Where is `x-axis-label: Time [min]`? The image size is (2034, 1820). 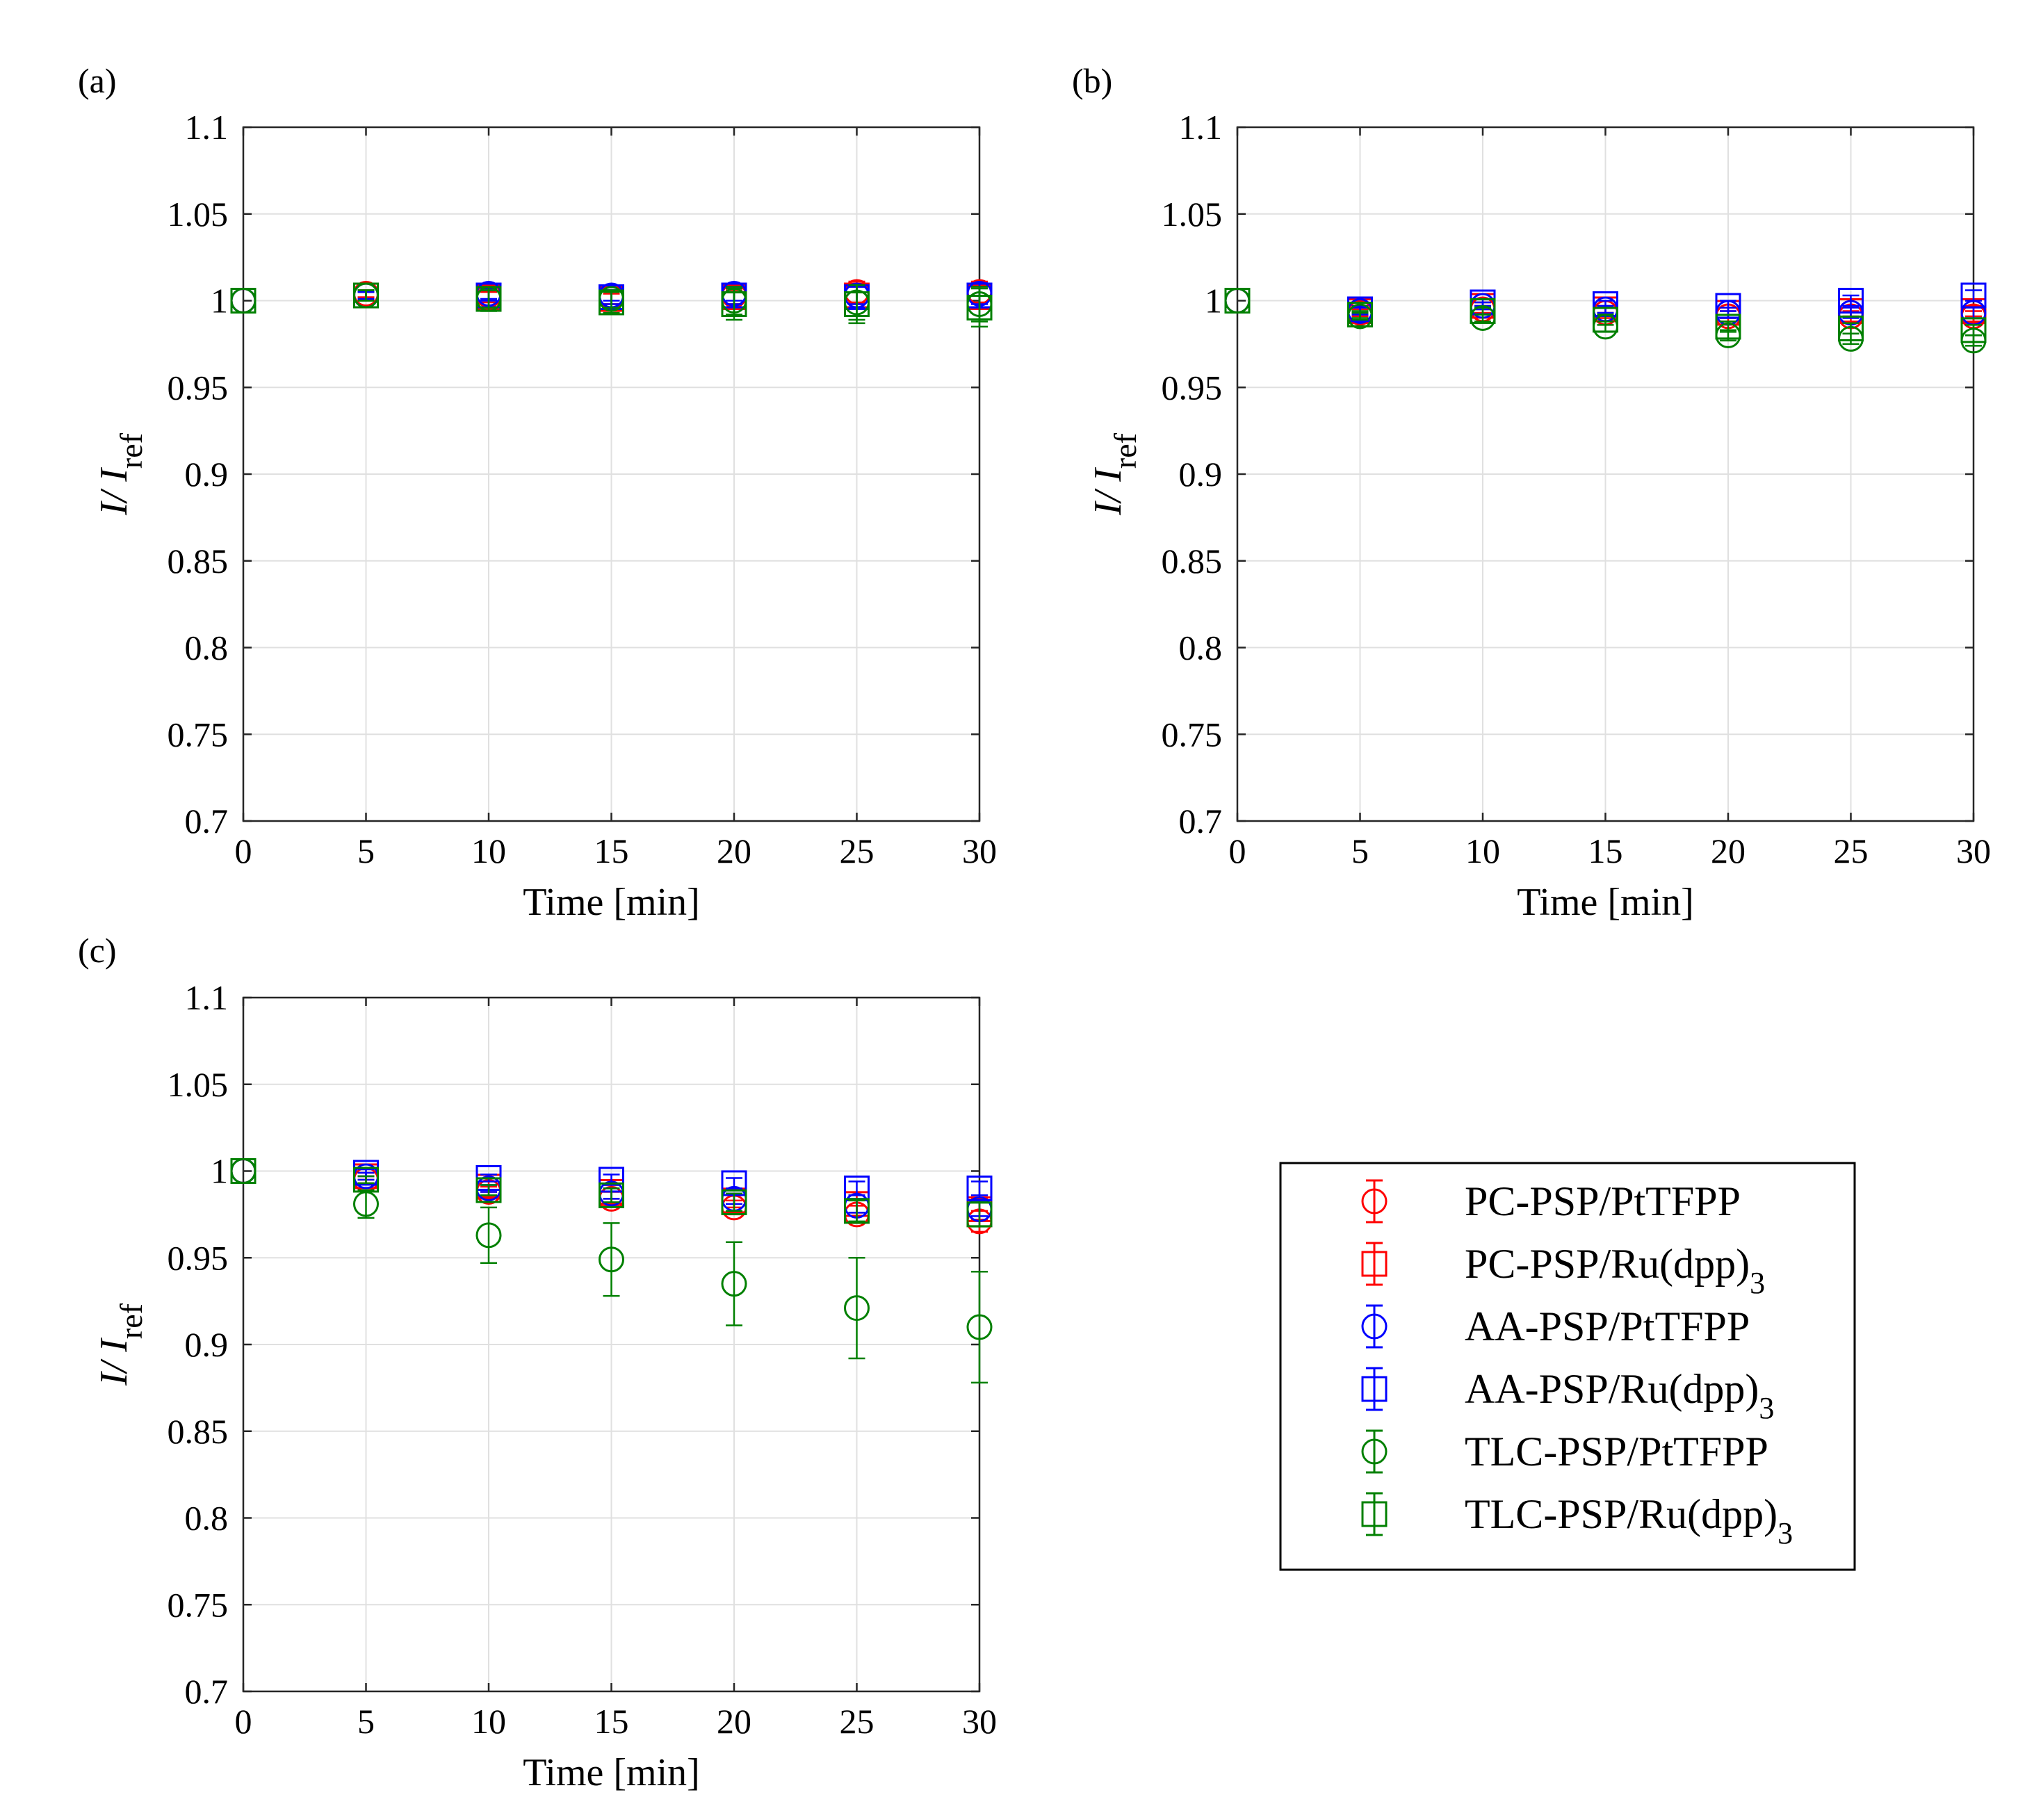 x-axis-label: Time [min] is located at coordinates (611, 1773).